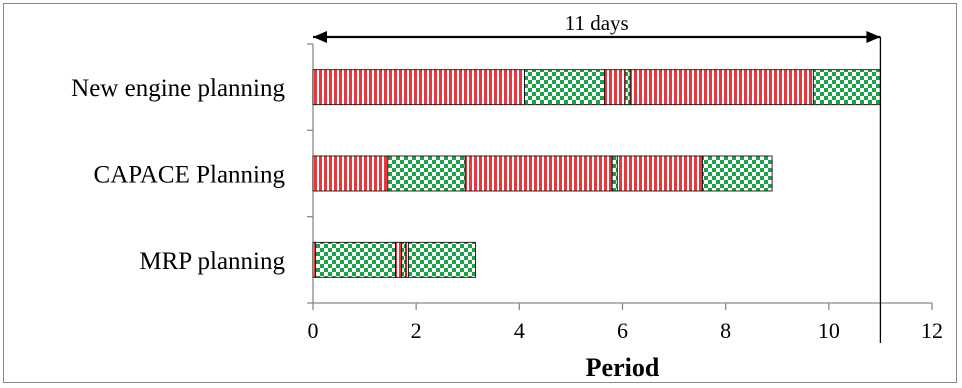  I want to click on annotation-label: 11 days, so click(597, 23).